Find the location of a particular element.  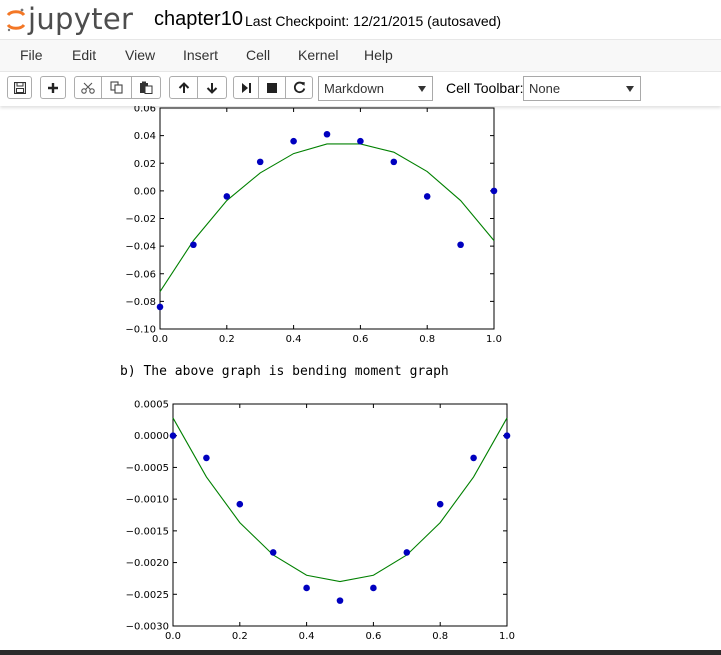

menu-insert: Insert is located at coordinates (201, 55).